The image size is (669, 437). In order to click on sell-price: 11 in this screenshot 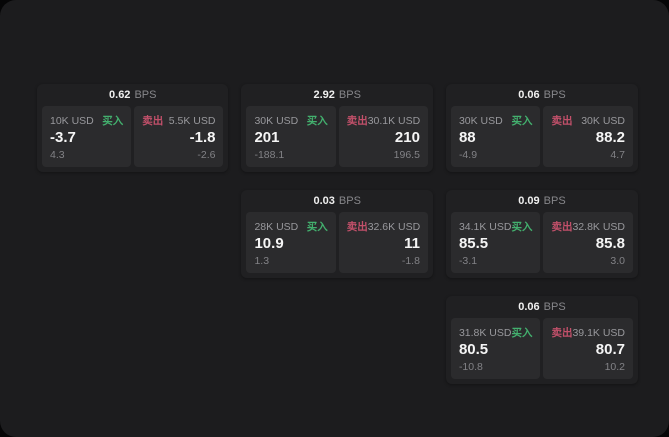, I will do `click(412, 244)`.